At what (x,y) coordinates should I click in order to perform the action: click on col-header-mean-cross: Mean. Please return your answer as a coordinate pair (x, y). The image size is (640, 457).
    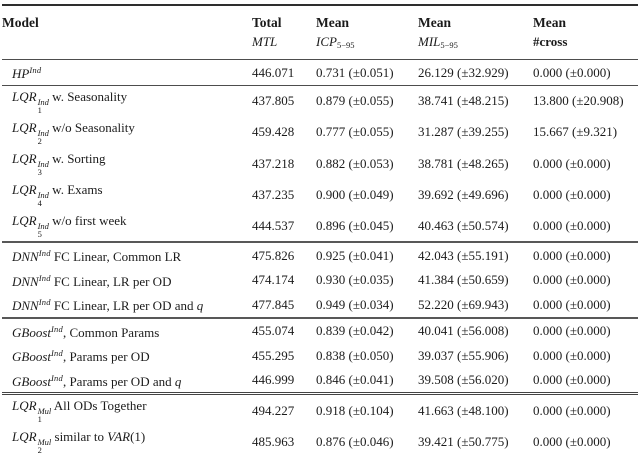
    Looking at the image, I should click on (549, 22).